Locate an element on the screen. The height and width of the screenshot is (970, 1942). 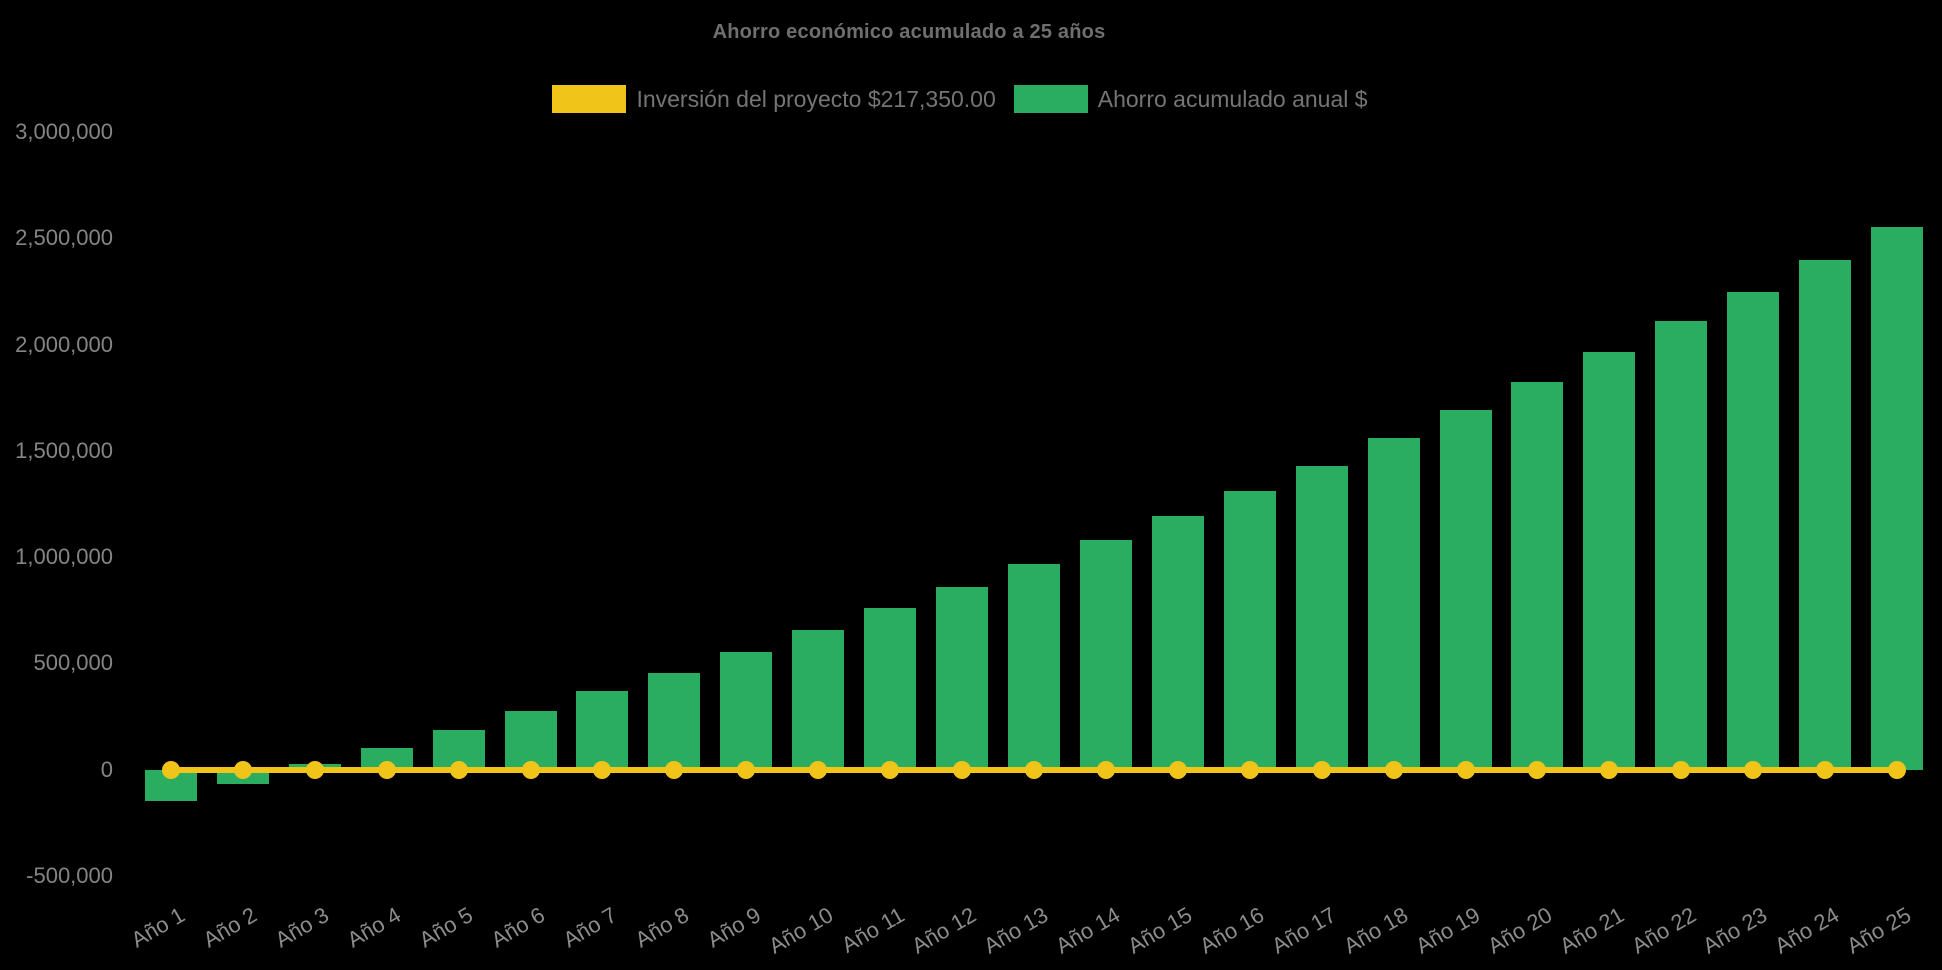
x-axis-label: Año 10 is located at coordinates (800, 930).